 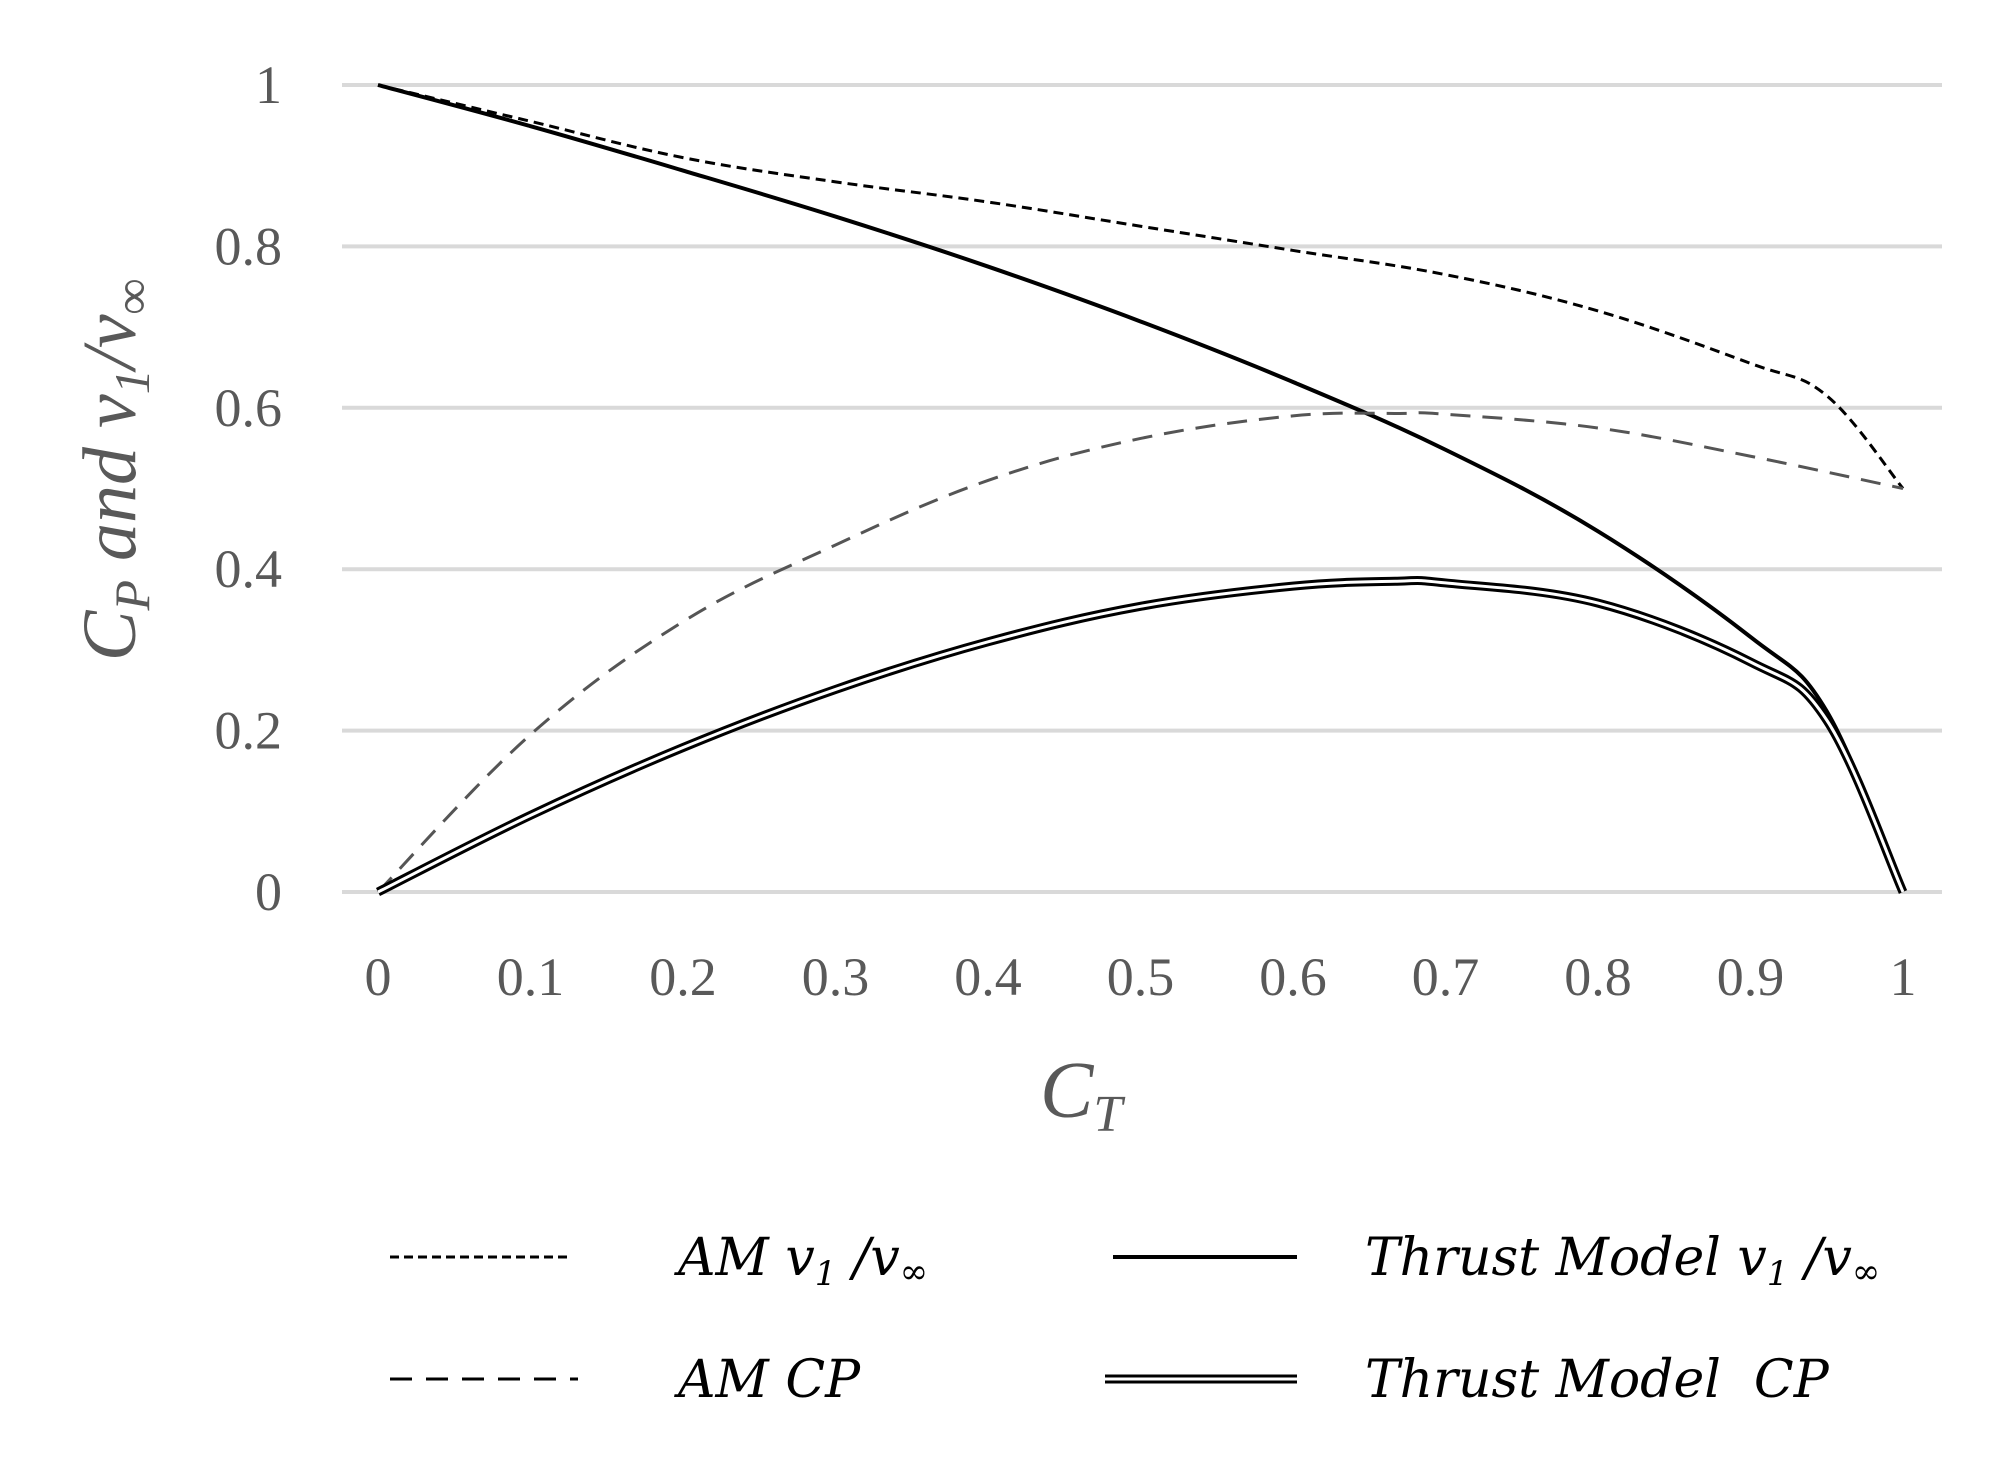 What do you see at coordinates (249, 246) in the screenshot?
I see `y-tick-label: 0.8` at bounding box center [249, 246].